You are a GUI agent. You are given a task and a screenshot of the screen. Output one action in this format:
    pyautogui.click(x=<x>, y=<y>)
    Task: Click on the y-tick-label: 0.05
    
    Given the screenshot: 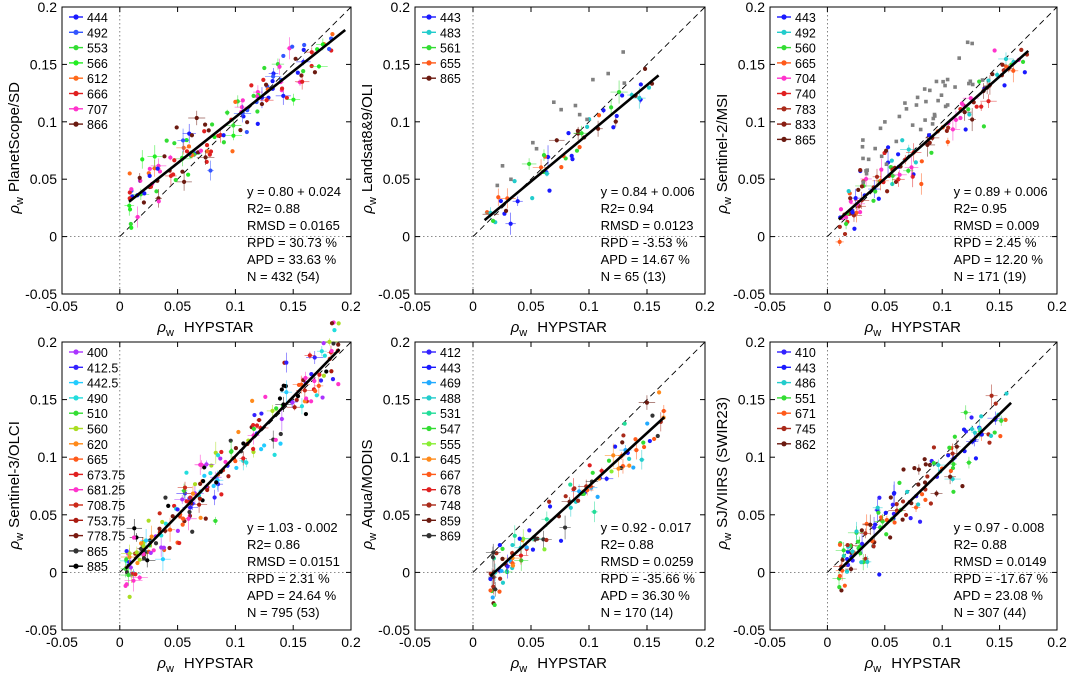 What is the action you would take?
    pyautogui.click(x=751, y=515)
    